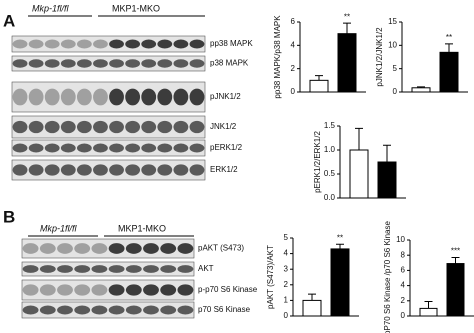 The height and width of the screenshot is (333, 474). I want to click on y-tick-label: 0, so click(395, 91).